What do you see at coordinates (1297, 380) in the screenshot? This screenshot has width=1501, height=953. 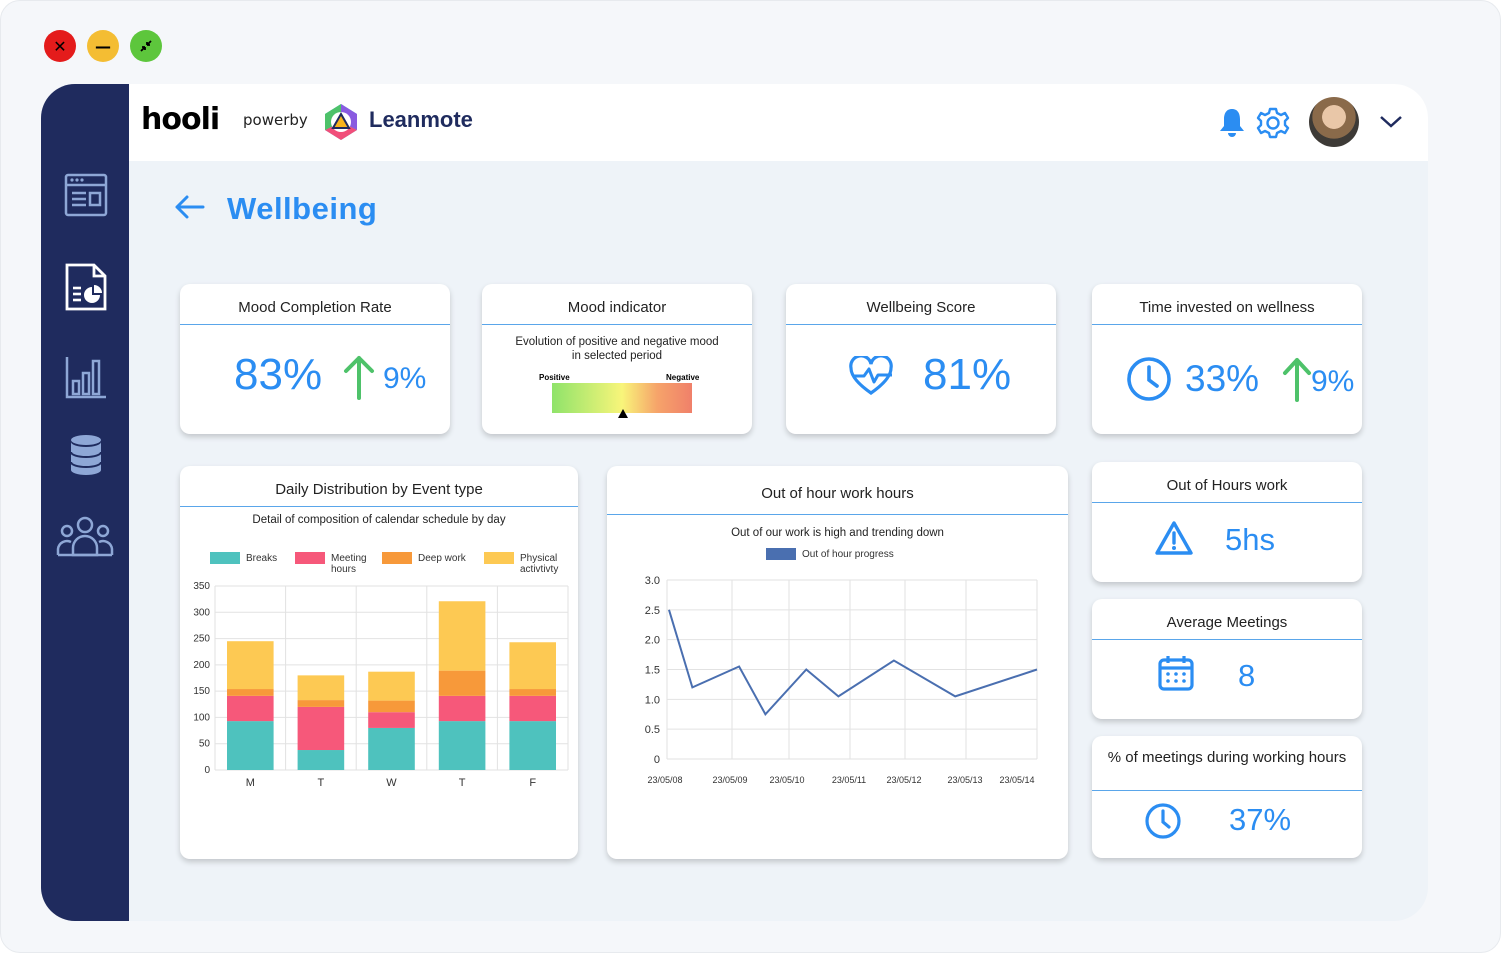 I see `trend-up-arrow-icon` at bounding box center [1297, 380].